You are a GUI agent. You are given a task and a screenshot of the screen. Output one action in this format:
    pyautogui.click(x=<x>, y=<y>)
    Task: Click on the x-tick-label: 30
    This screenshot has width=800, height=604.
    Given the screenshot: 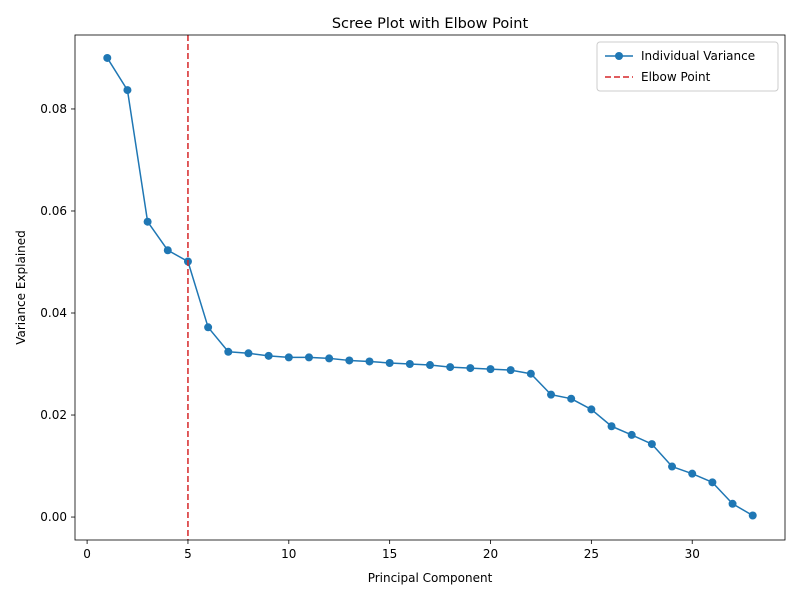 What is the action you would take?
    pyautogui.click(x=692, y=554)
    